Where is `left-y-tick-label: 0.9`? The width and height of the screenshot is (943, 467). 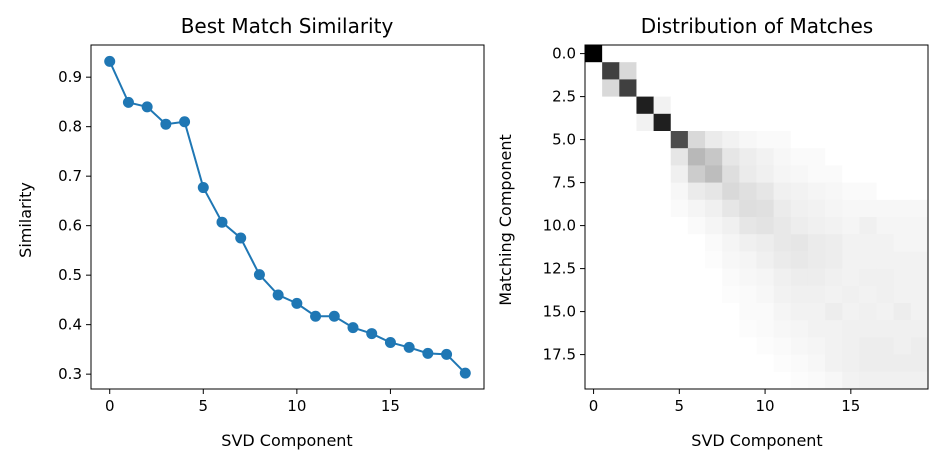 left-y-tick-label: 0.9 is located at coordinates (70, 77).